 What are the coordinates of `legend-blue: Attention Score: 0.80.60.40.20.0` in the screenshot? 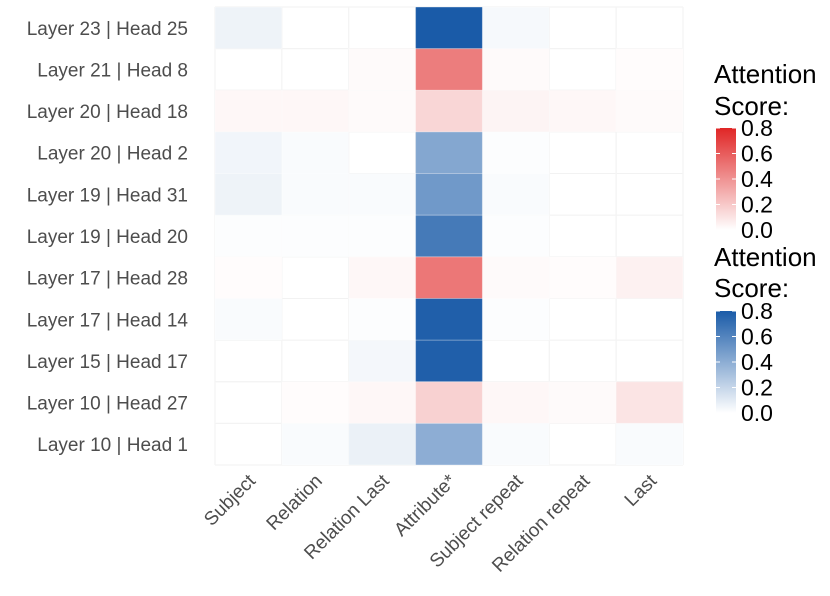 It's located at (765, 334).